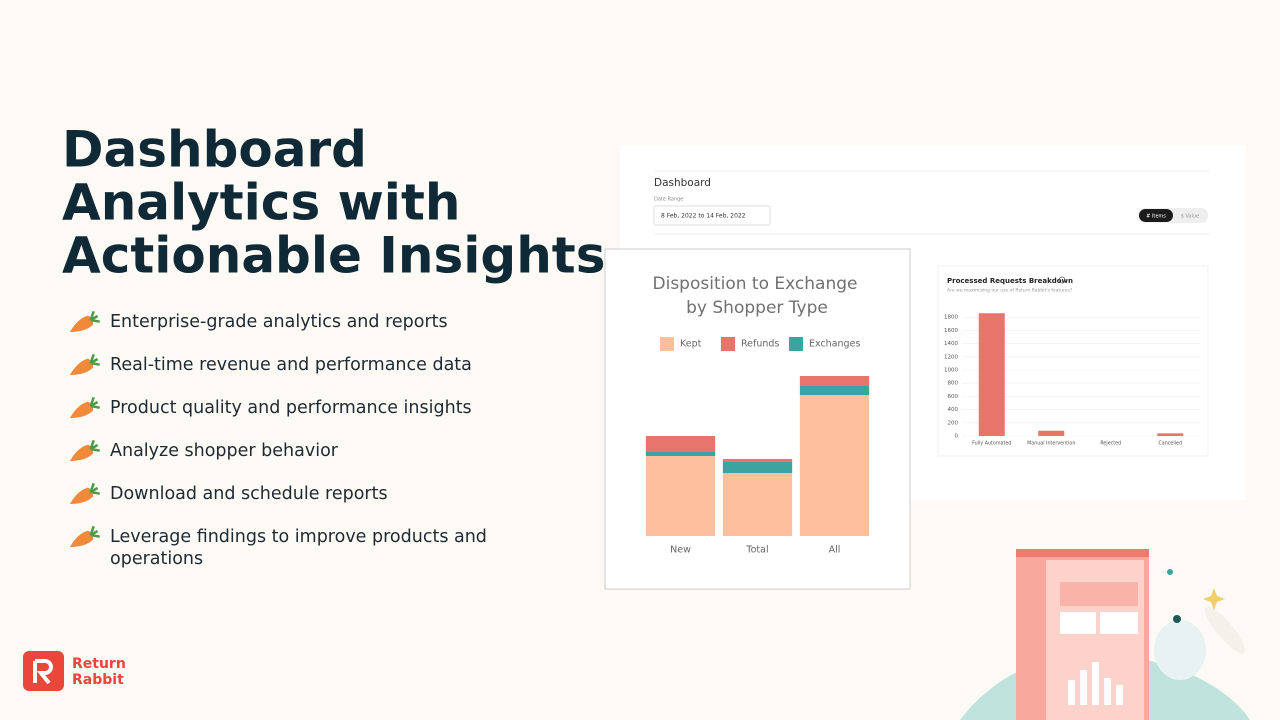 The height and width of the screenshot is (720, 1280). What do you see at coordinates (957, 437) in the screenshot?
I see `y-tick-label: 0` at bounding box center [957, 437].